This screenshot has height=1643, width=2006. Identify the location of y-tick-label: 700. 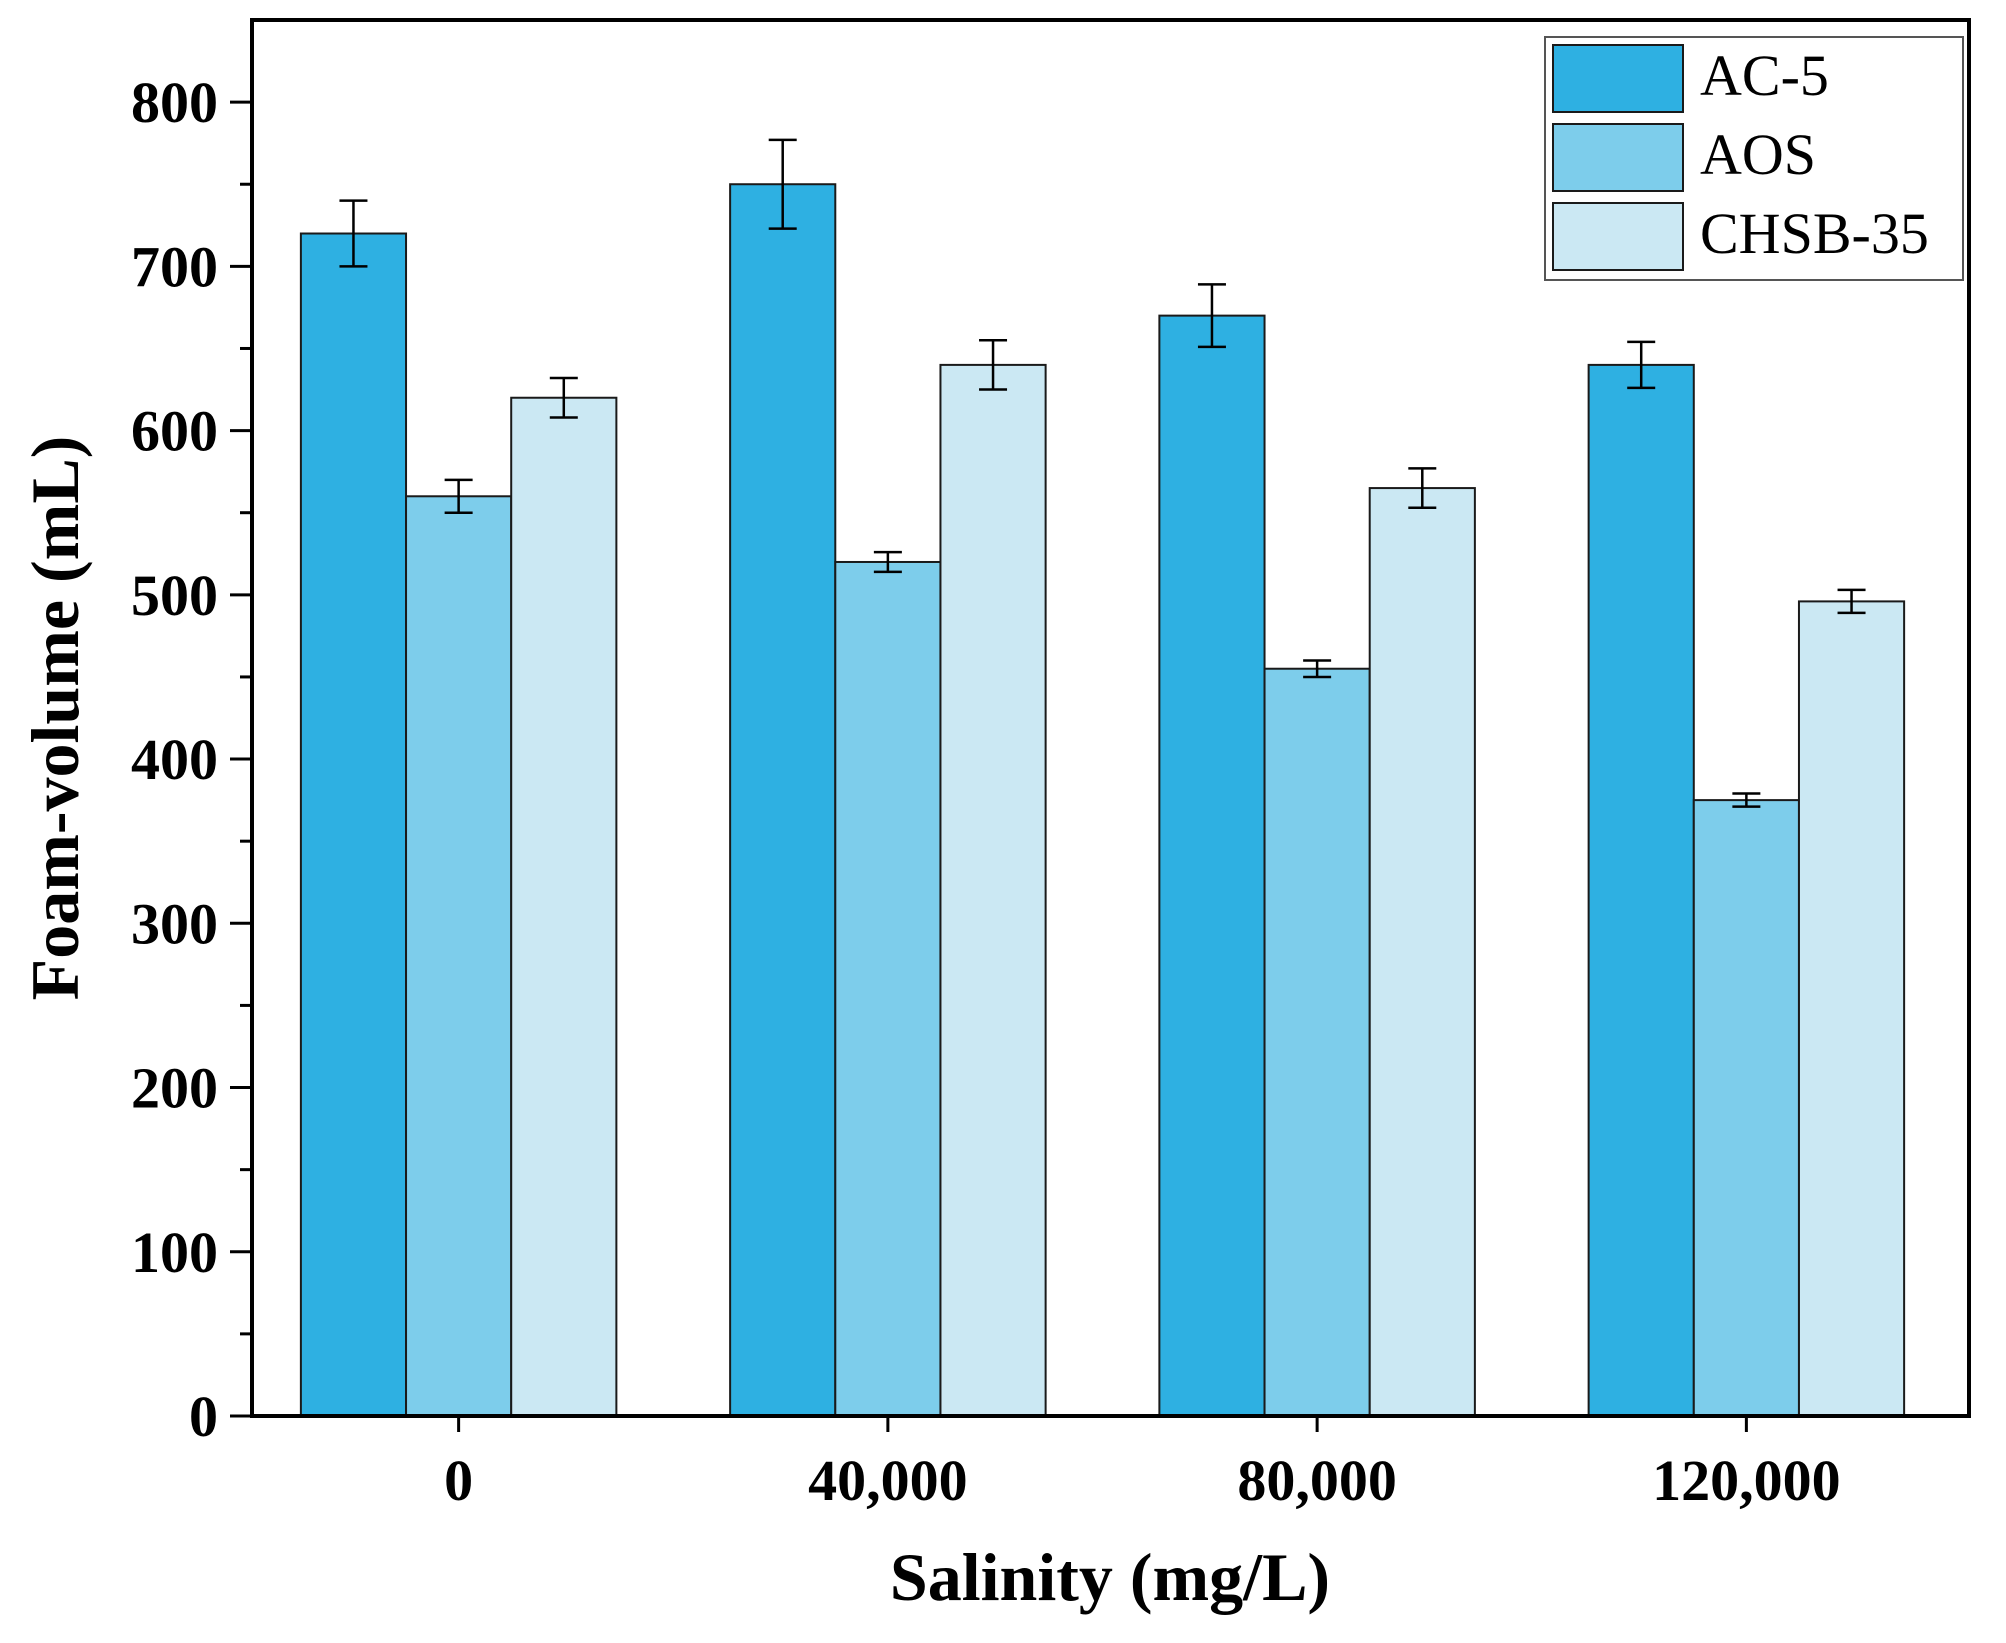
(174, 266).